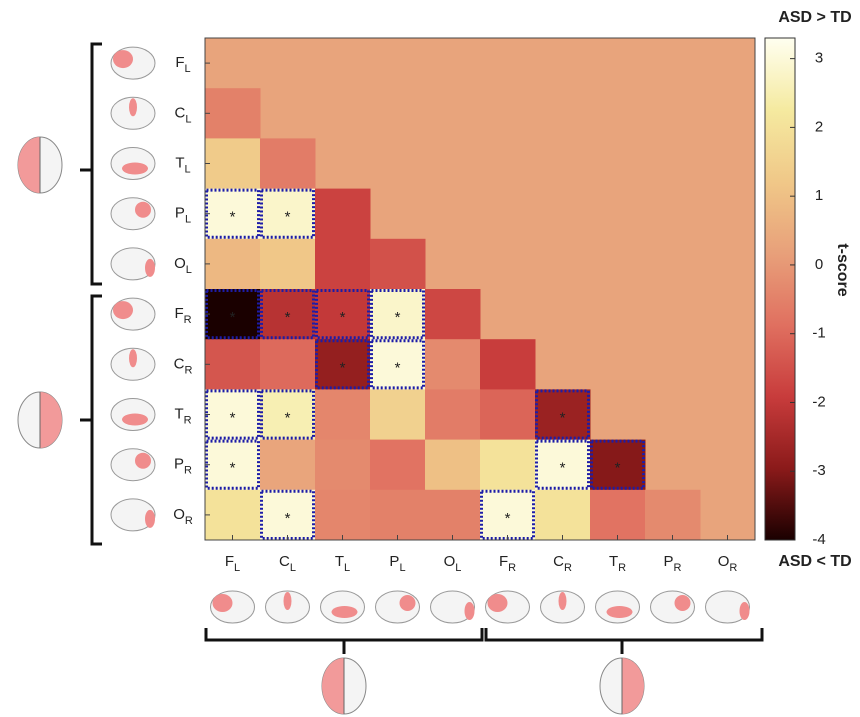 This screenshot has width=860, height=717. I want to click on top-label: ASD > TD, so click(814, 17).